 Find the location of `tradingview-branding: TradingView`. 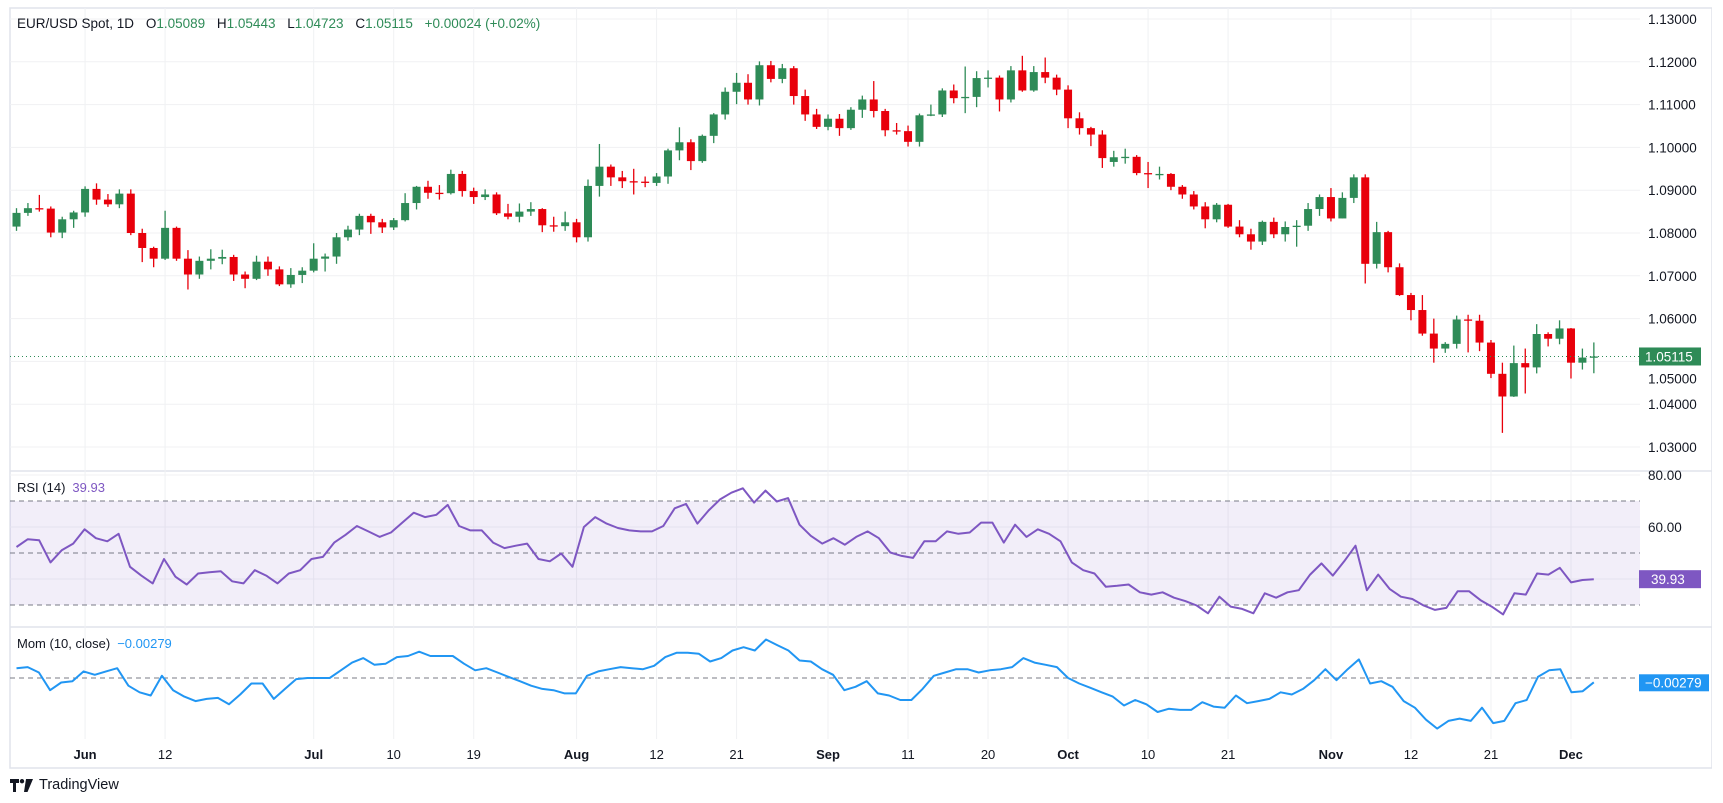

tradingview-branding: TradingView is located at coordinates (64, 785).